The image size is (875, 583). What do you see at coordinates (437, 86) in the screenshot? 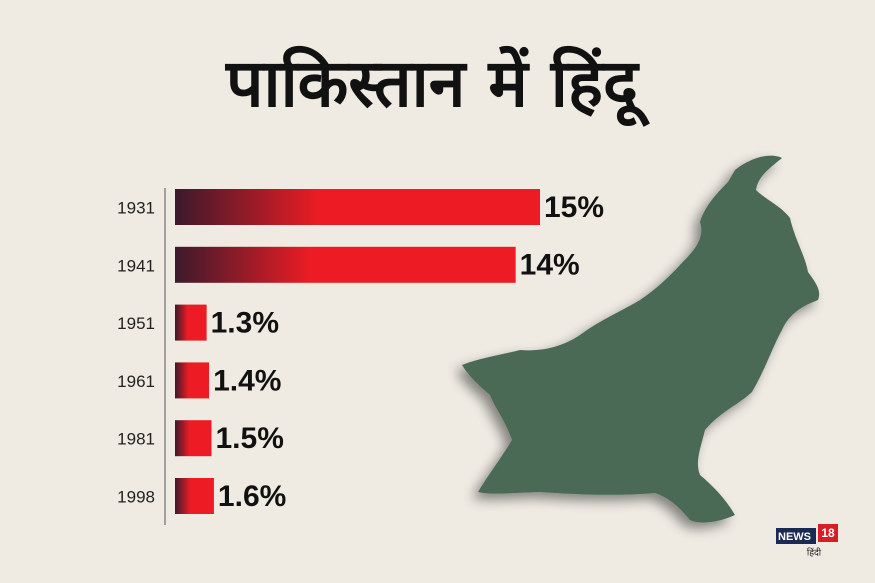
I see `chart-title: पाकिस्तान में हिंदू` at bounding box center [437, 86].